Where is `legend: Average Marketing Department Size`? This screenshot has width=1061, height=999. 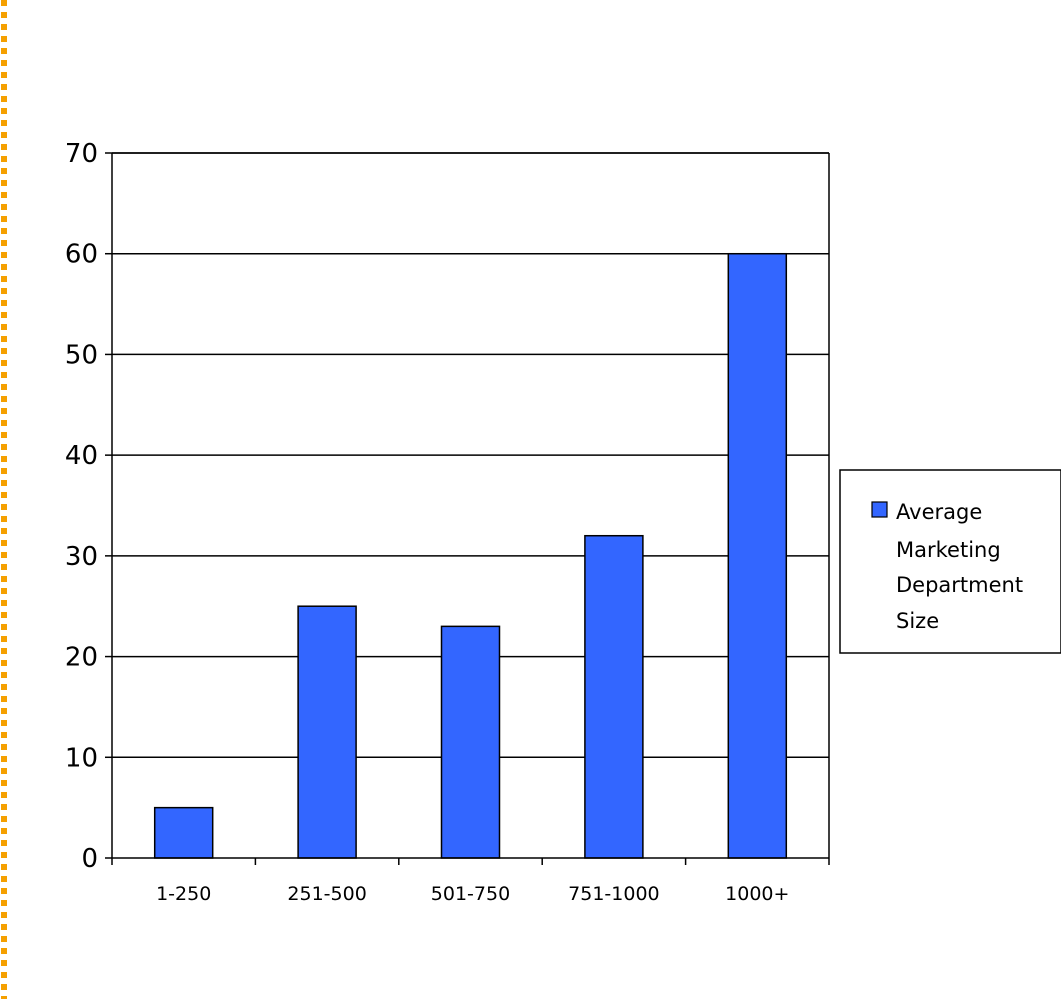
legend: Average Marketing Department Size is located at coordinates (950, 561).